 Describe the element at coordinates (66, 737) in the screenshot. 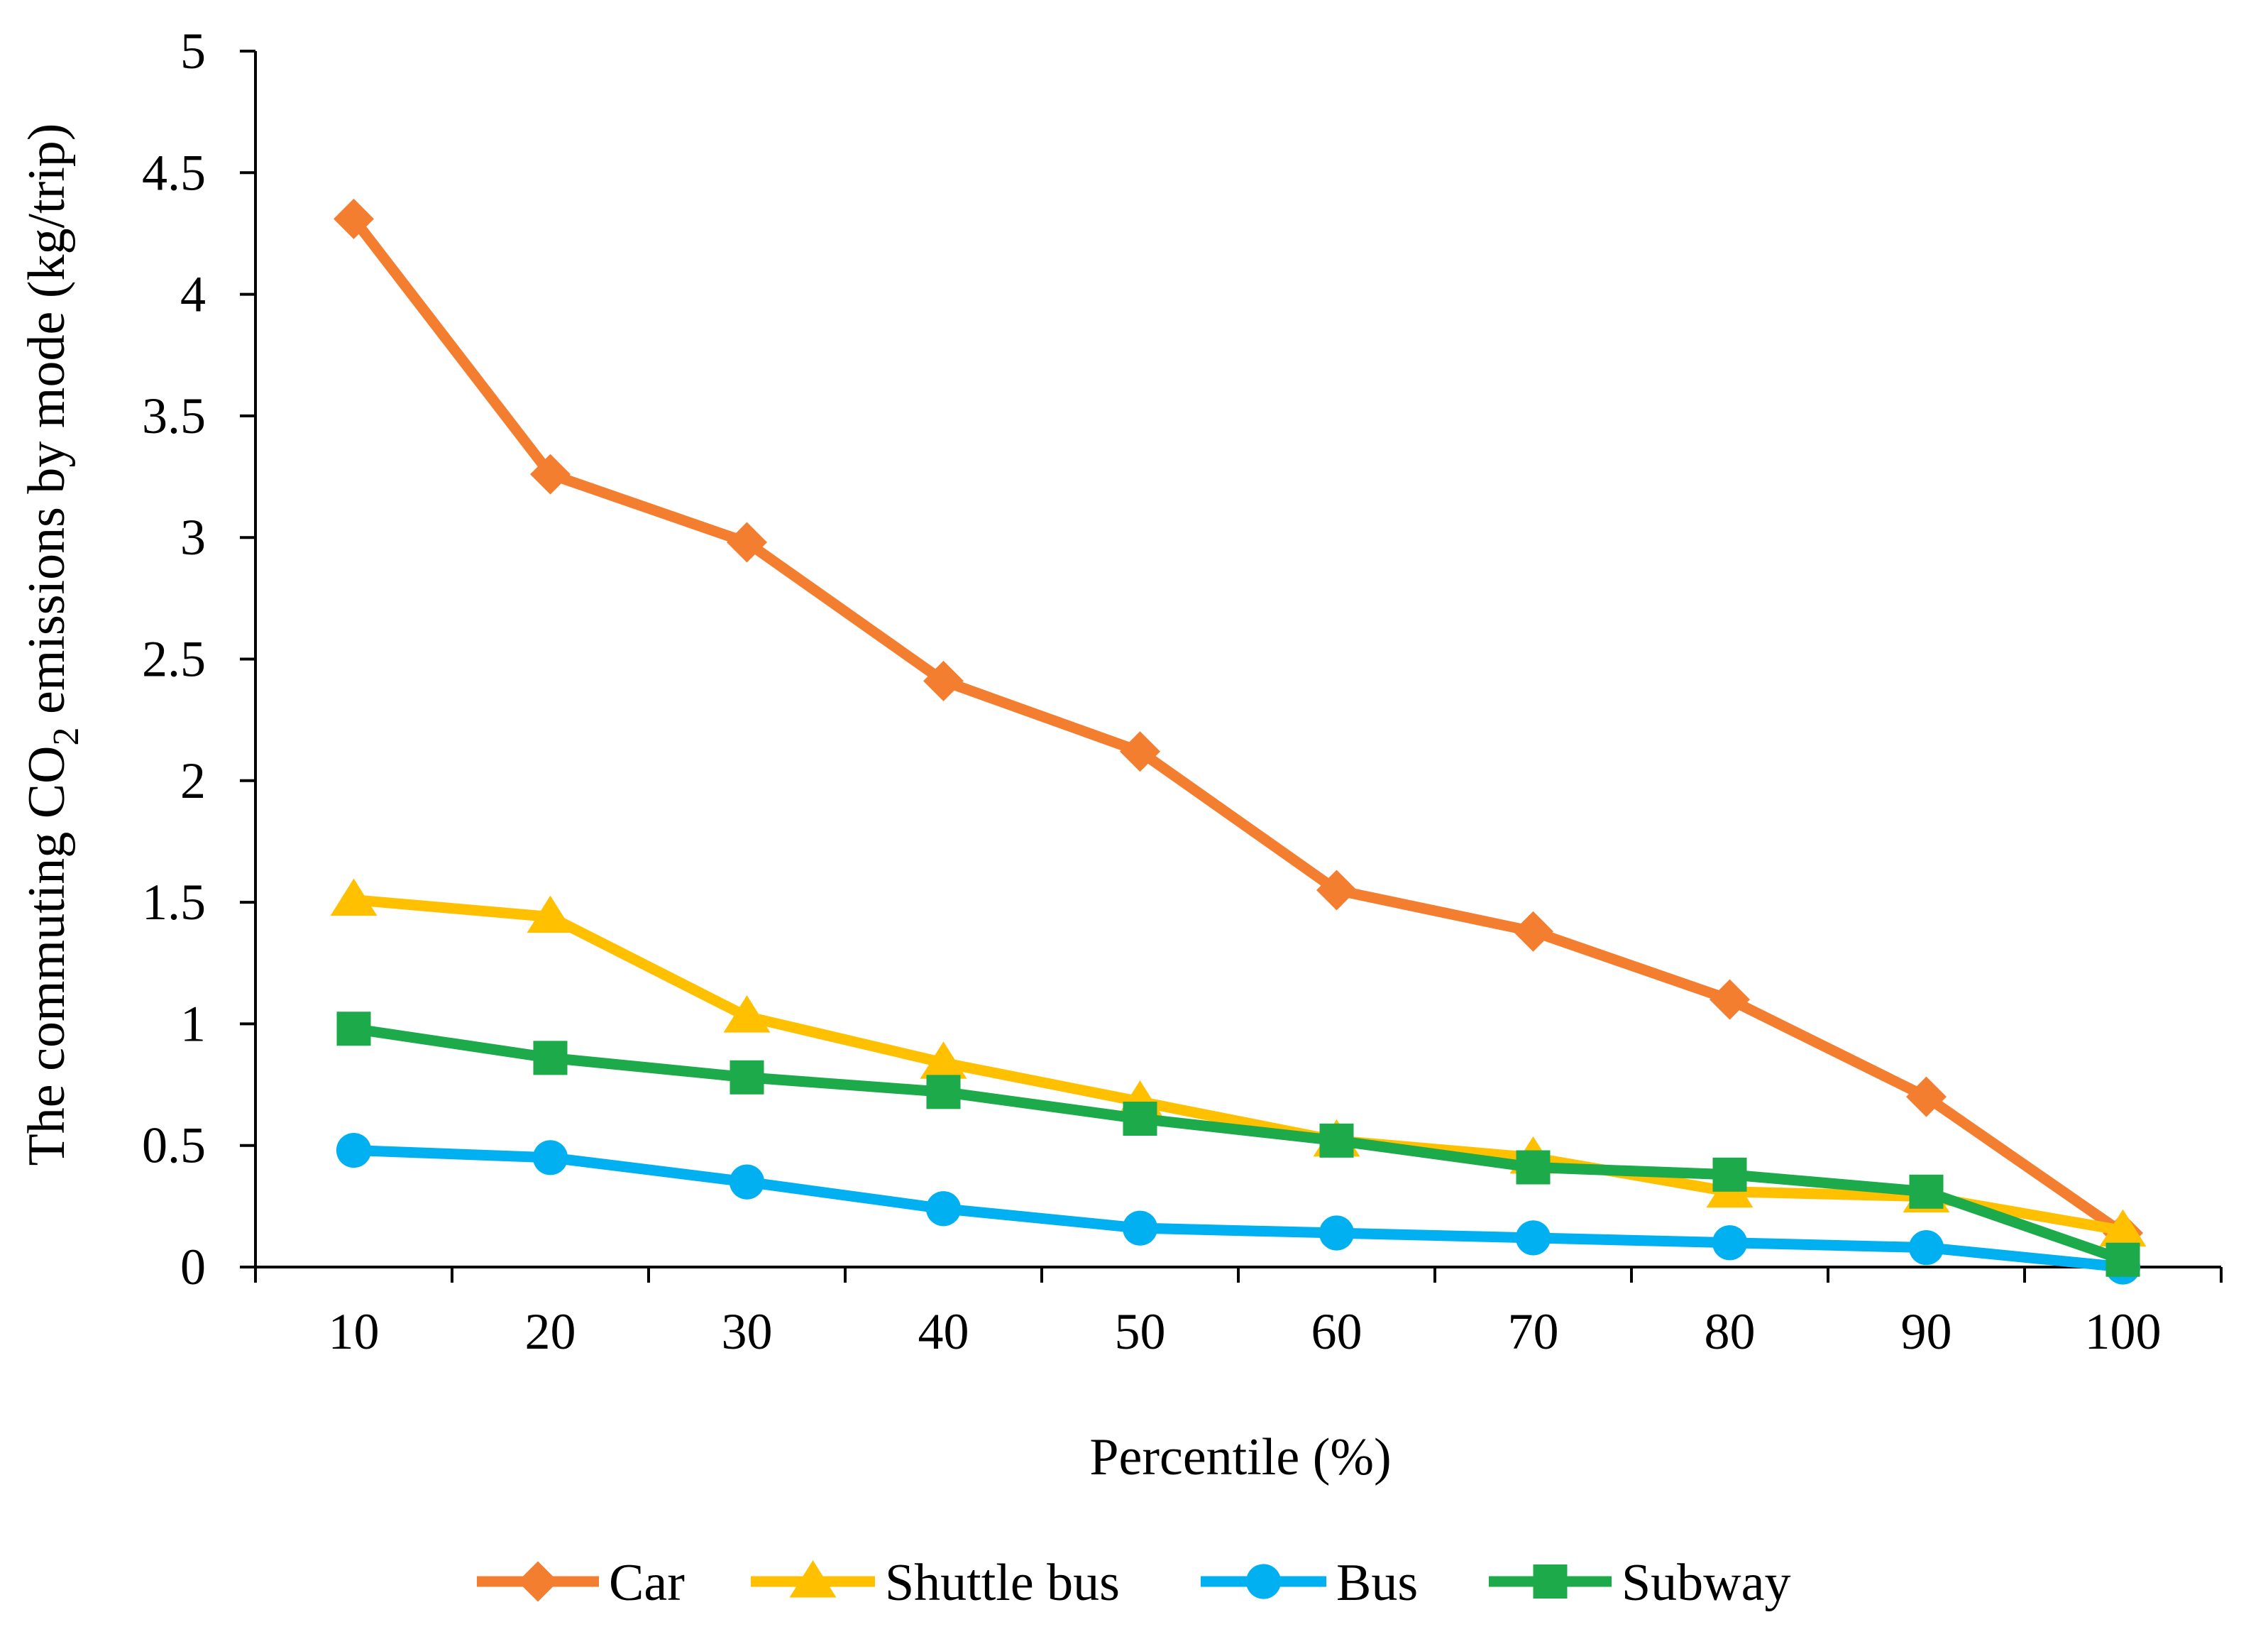

I see `y-axis-title-subscript: 2` at that location.